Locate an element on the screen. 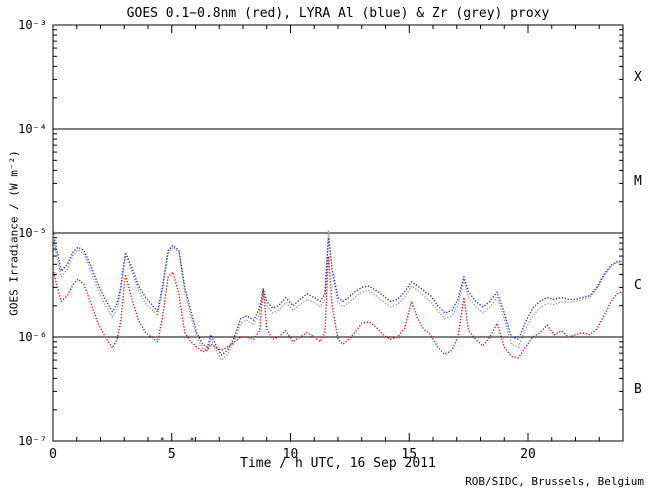 This screenshot has width=650, height=500. y-tick-label: 10⁻⁶ is located at coordinates (32, 337).